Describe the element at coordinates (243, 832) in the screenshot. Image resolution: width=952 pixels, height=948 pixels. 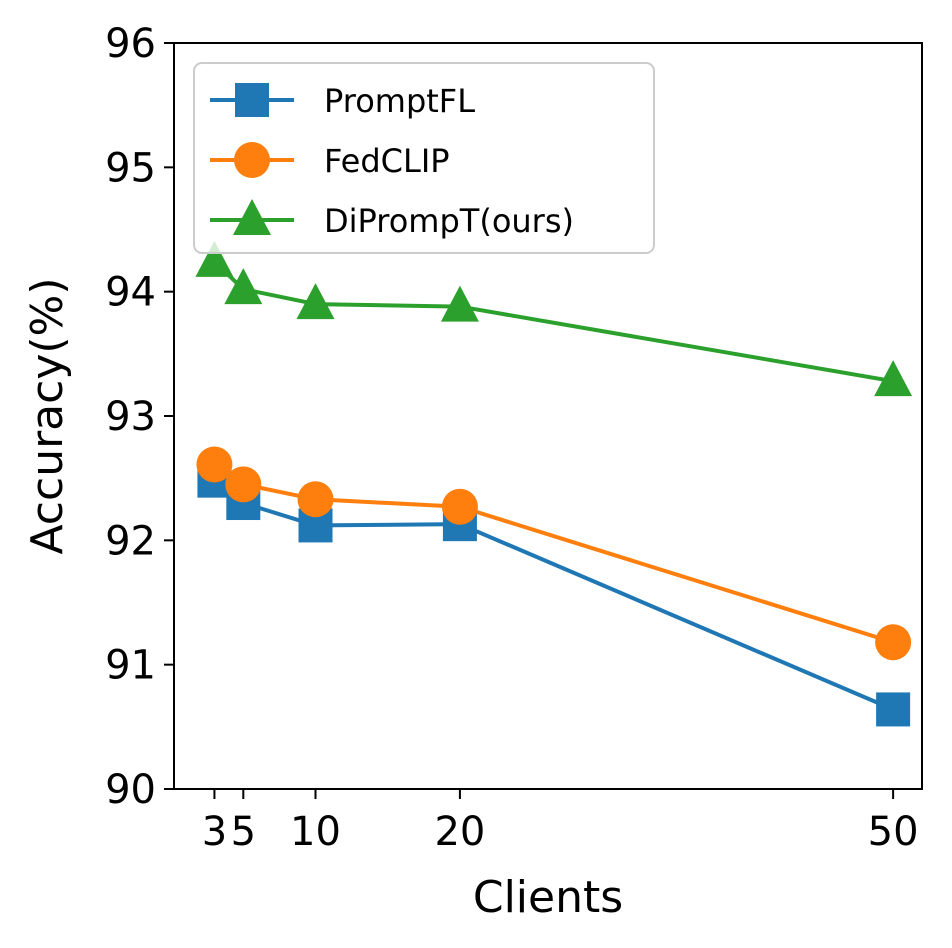
I see `x-tick-label-5: 5` at that location.